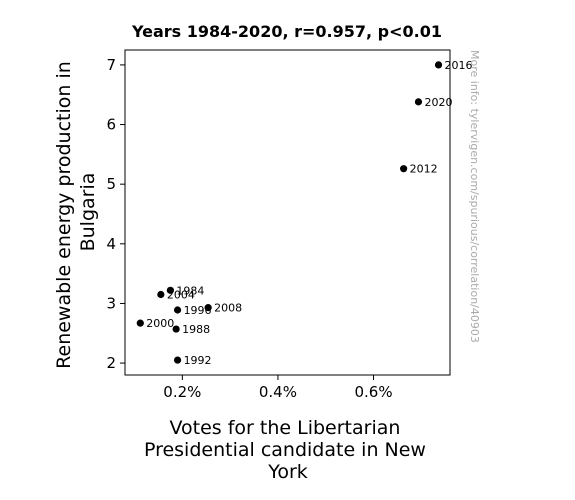 Image resolution: width=575 pixels, height=500 pixels. What do you see at coordinates (182, 392) in the screenshot?
I see `x-tick-label: 0.2%` at bounding box center [182, 392].